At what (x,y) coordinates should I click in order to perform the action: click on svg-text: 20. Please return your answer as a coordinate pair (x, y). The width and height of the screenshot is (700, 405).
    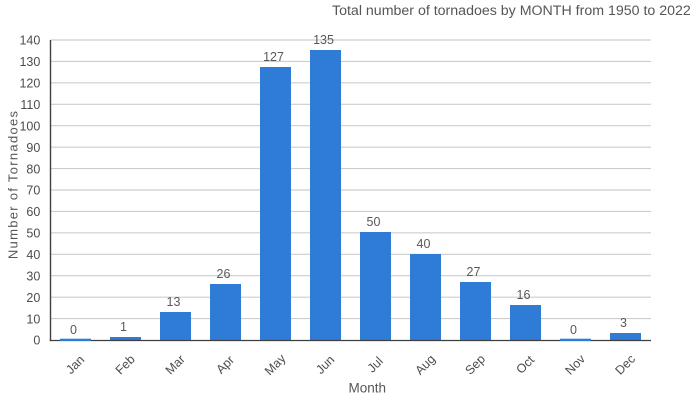
    Looking at the image, I should click on (33, 298).